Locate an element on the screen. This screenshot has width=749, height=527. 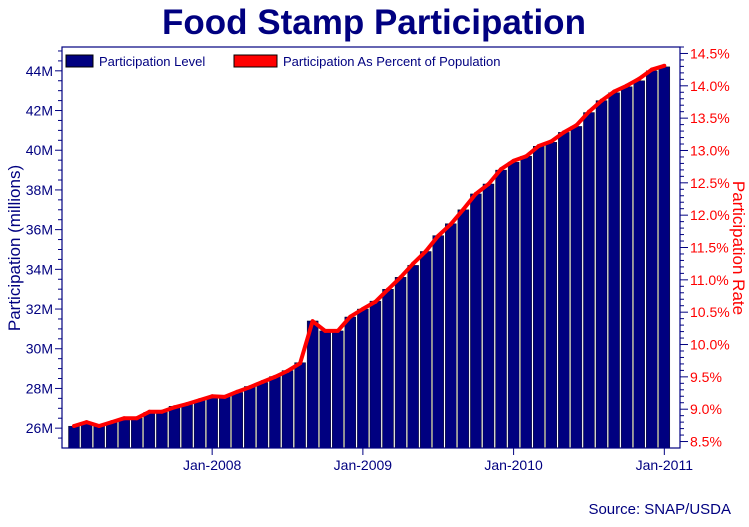
legend-swatch-line is located at coordinates (255, 61).